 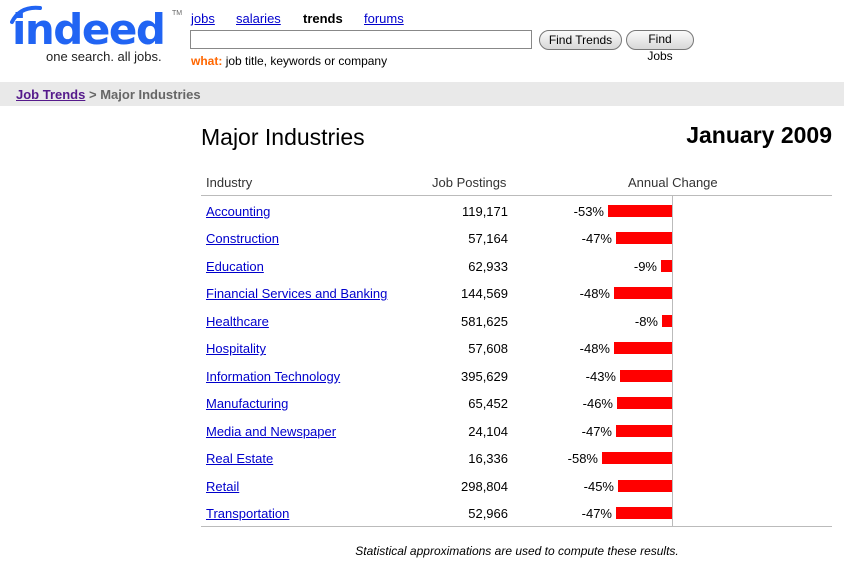 What do you see at coordinates (488, 349) in the screenshot?
I see `job-postings-value: 57,608` at bounding box center [488, 349].